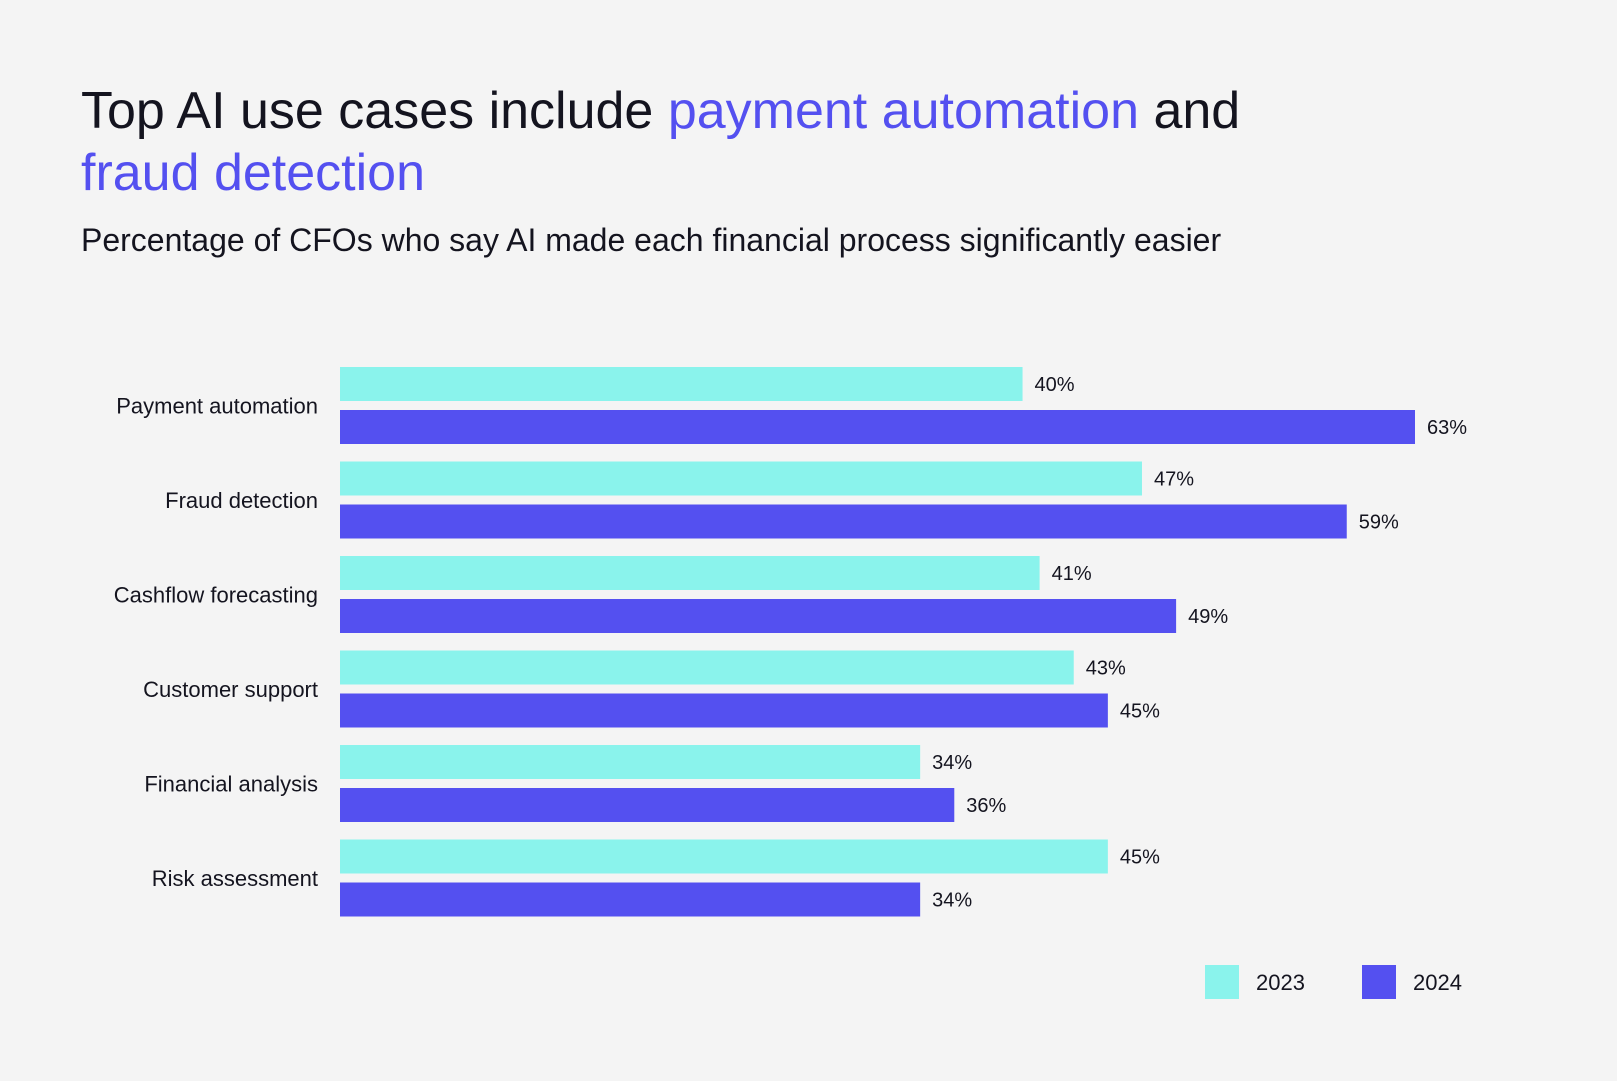 The width and height of the screenshot is (1617, 1081). What do you see at coordinates (1140, 712) in the screenshot?
I see `value-label-customer-support-2024: 45%` at bounding box center [1140, 712].